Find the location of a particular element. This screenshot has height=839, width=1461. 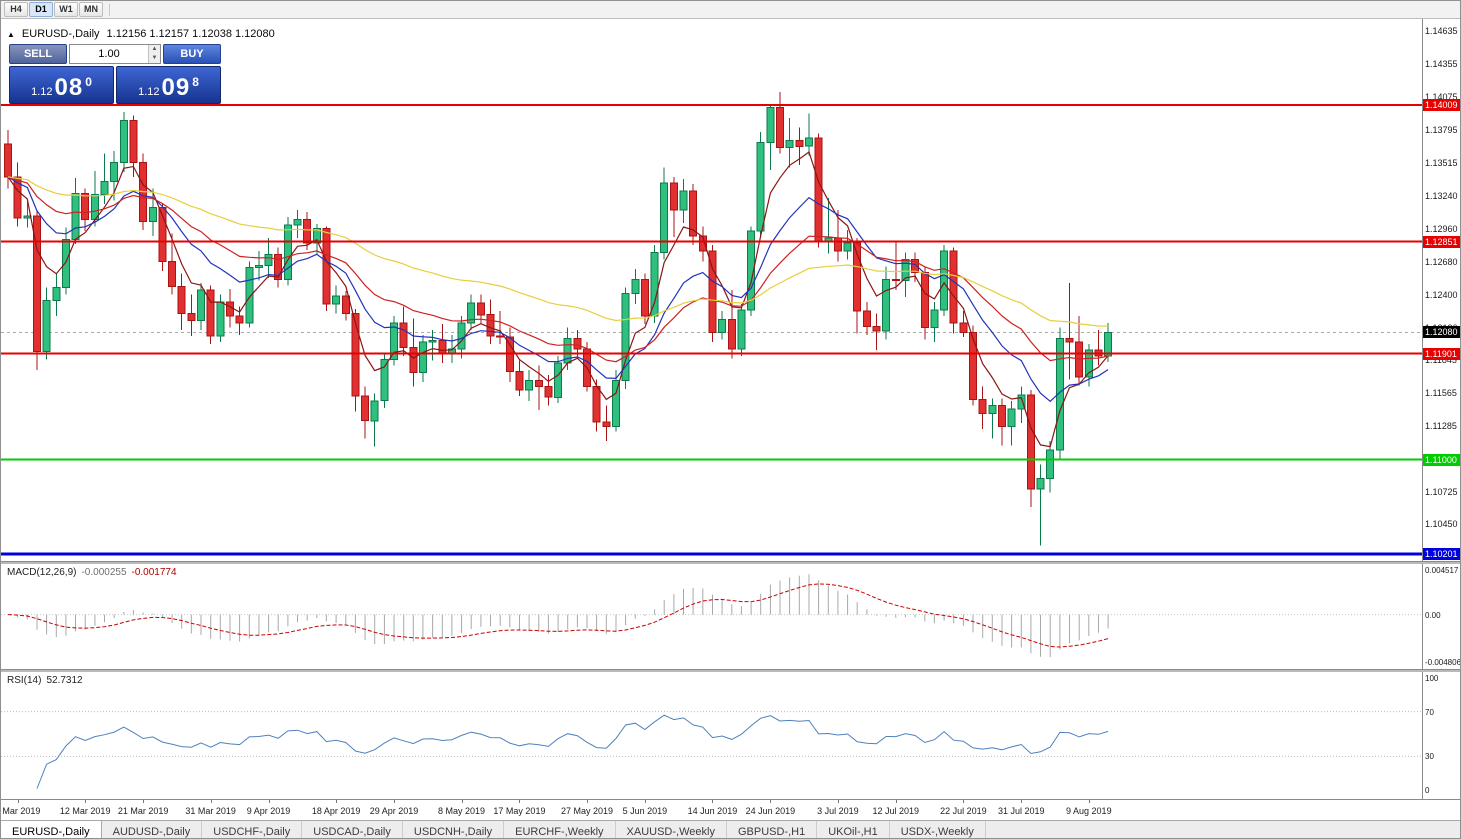

timeframe-w1-button: W1 is located at coordinates (66, 9).